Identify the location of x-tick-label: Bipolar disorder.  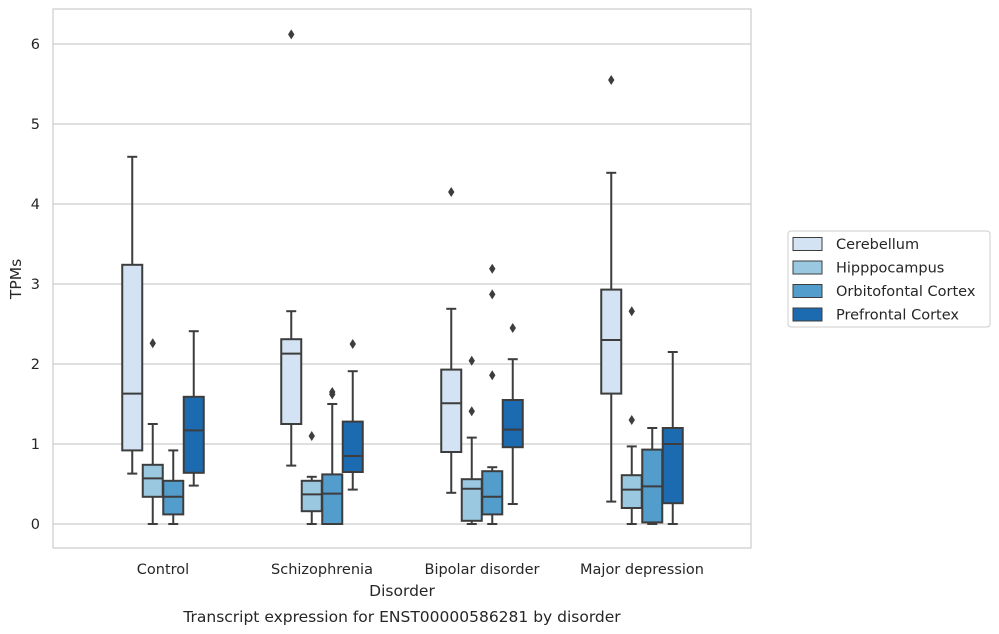
(482, 570).